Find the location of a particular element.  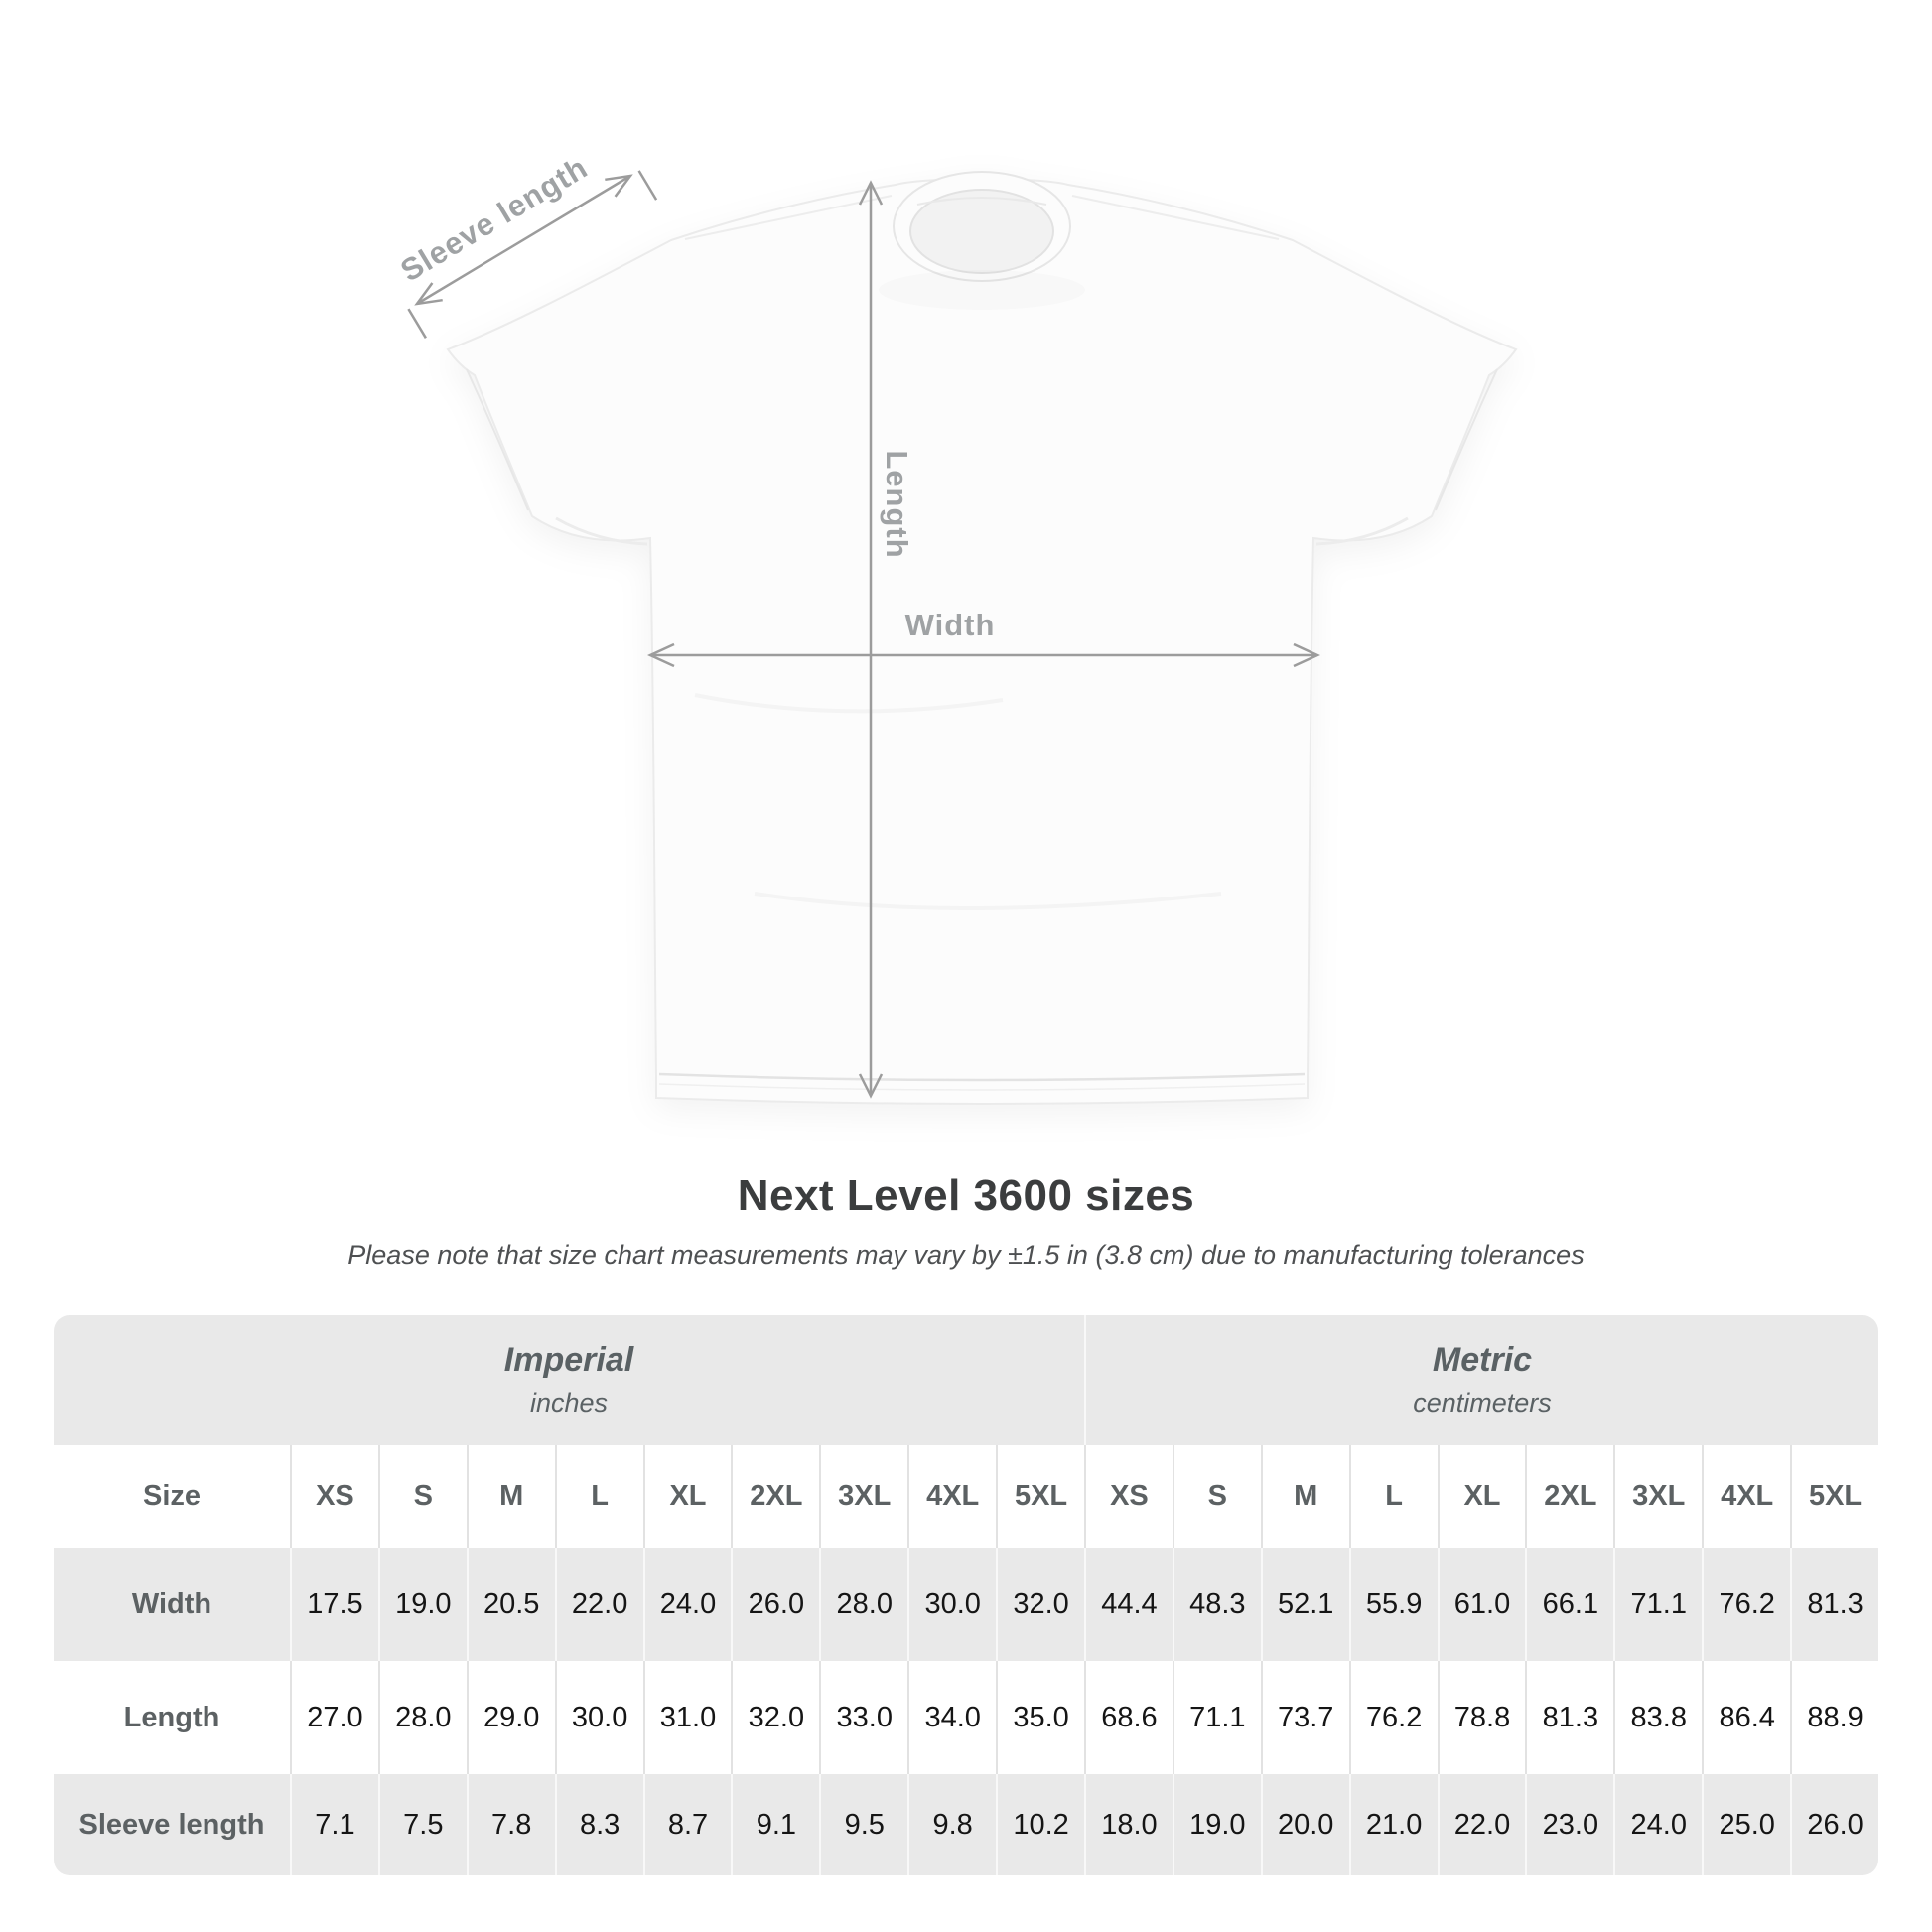

measurement-value: 81.3 is located at coordinates (1569, 1717).